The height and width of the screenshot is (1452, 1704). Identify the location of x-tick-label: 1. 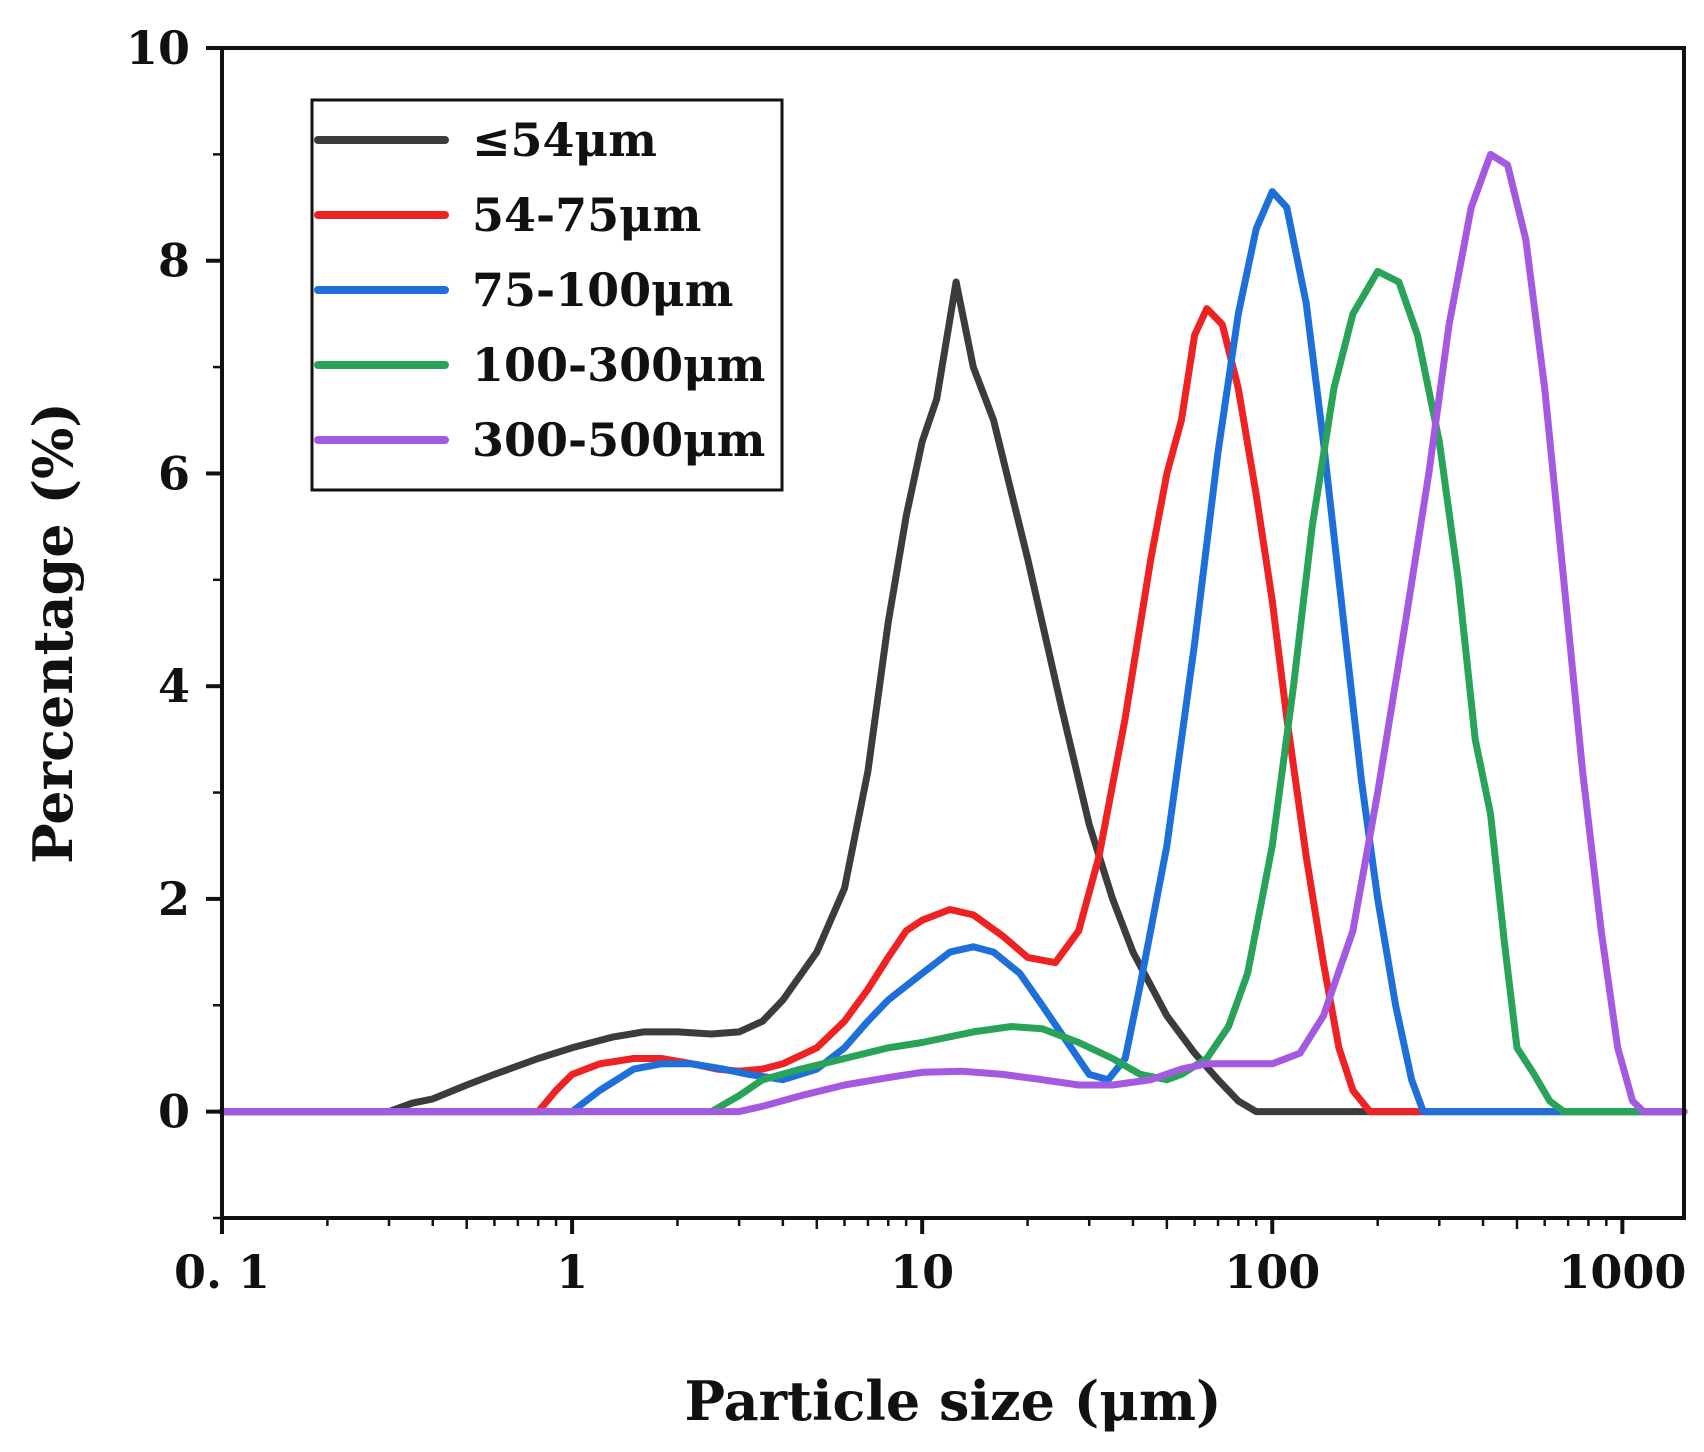
(572, 1272).